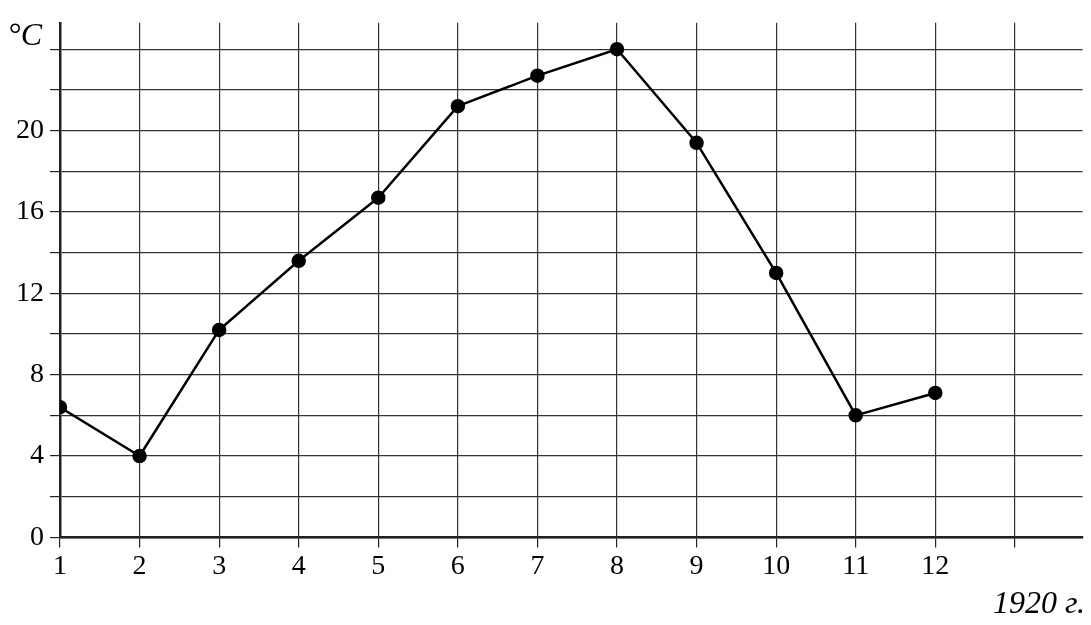 The width and height of the screenshot is (1091, 625). I want to click on x-tick-label: 6, so click(457, 564).